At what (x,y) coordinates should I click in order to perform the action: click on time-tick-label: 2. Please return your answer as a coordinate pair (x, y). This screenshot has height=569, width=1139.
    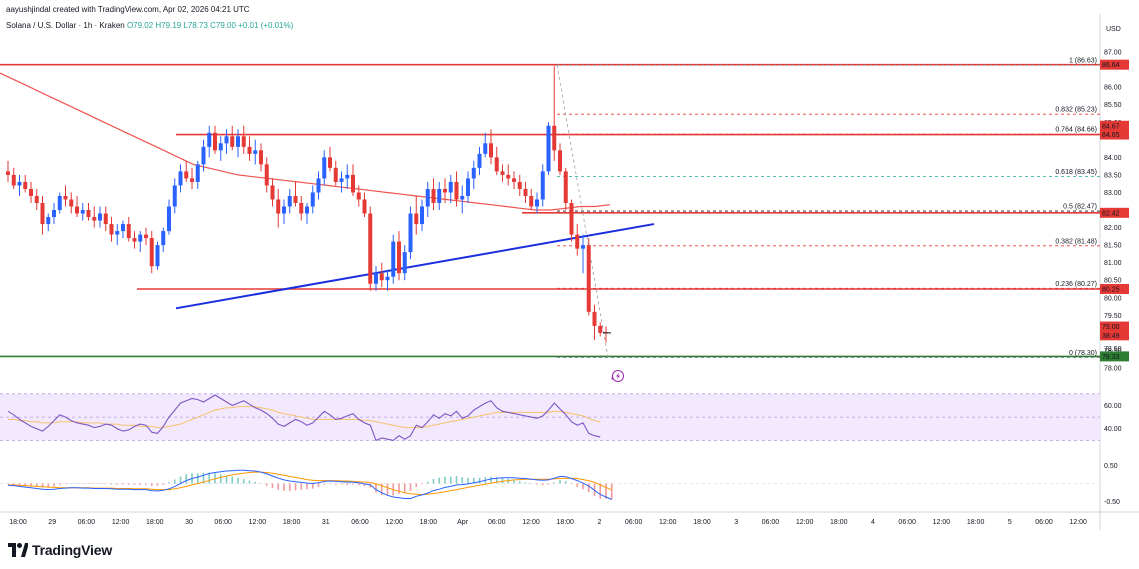
    Looking at the image, I should click on (599, 522).